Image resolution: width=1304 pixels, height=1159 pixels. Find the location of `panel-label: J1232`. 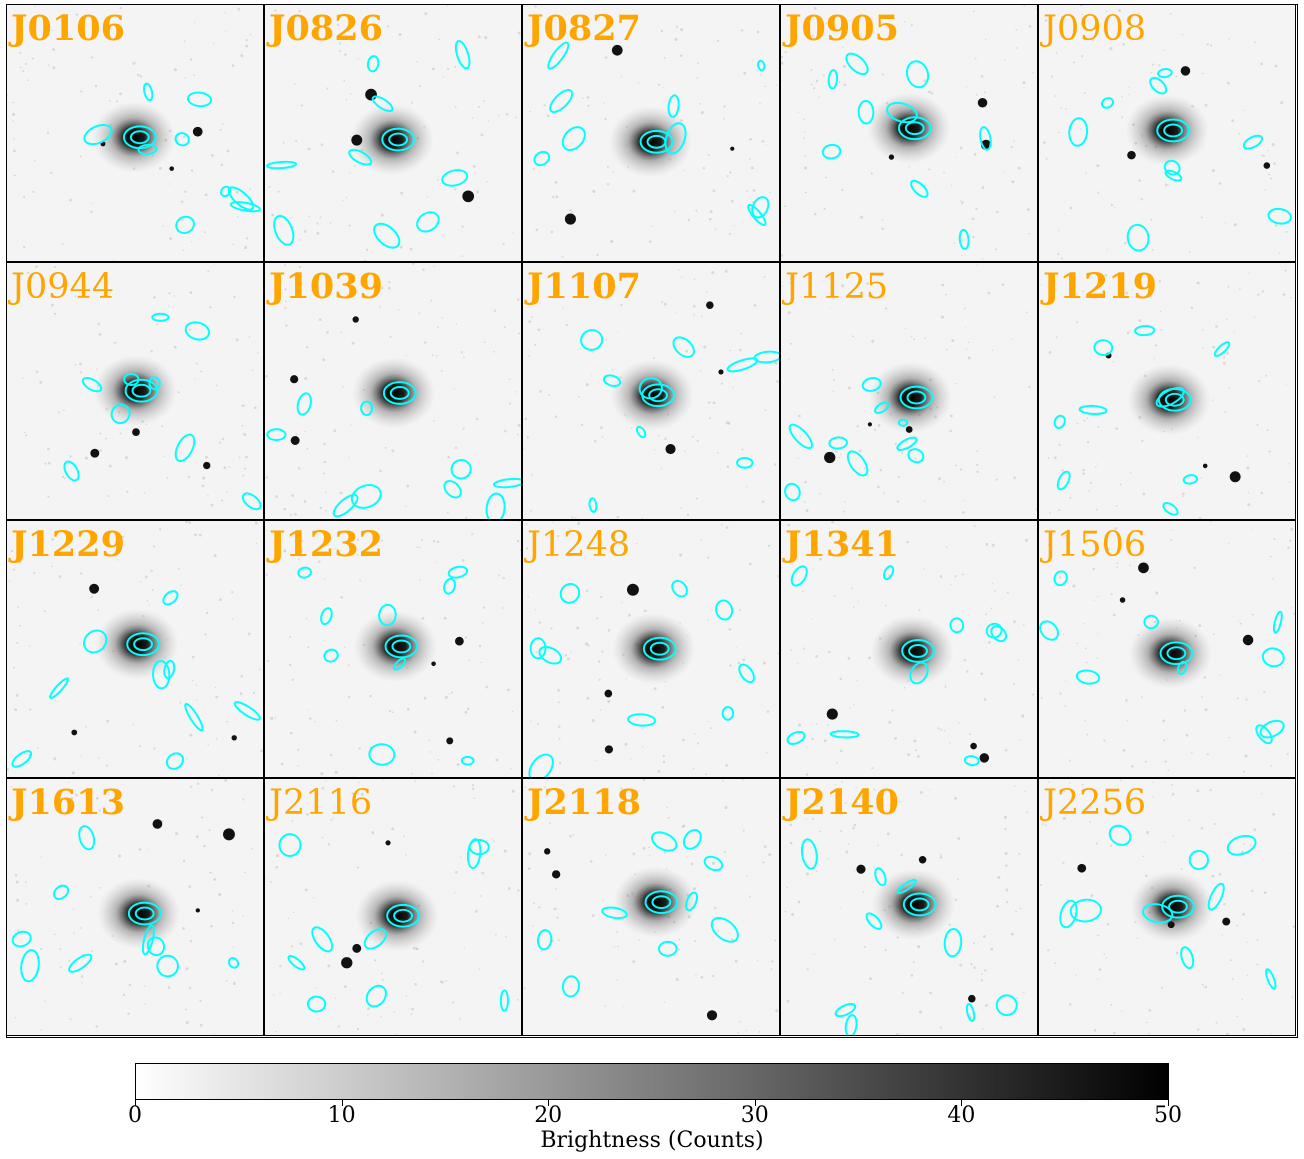

panel-label: J1232 is located at coordinates (326, 544).